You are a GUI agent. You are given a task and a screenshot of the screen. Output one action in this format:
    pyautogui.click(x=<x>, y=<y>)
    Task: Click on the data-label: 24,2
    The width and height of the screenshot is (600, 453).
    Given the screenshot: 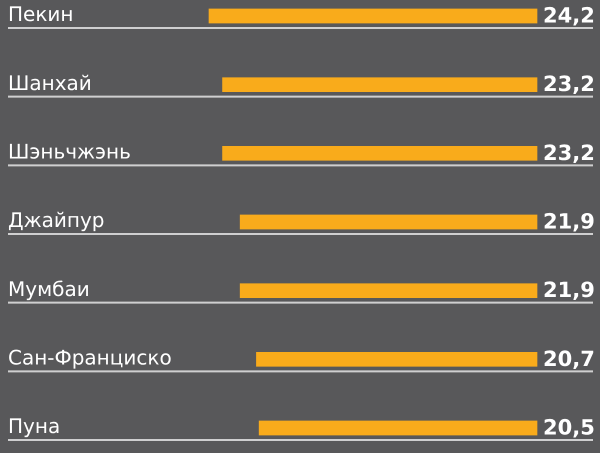 What is the action you would take?
    pyautogui.click(x=569, y=15)
    